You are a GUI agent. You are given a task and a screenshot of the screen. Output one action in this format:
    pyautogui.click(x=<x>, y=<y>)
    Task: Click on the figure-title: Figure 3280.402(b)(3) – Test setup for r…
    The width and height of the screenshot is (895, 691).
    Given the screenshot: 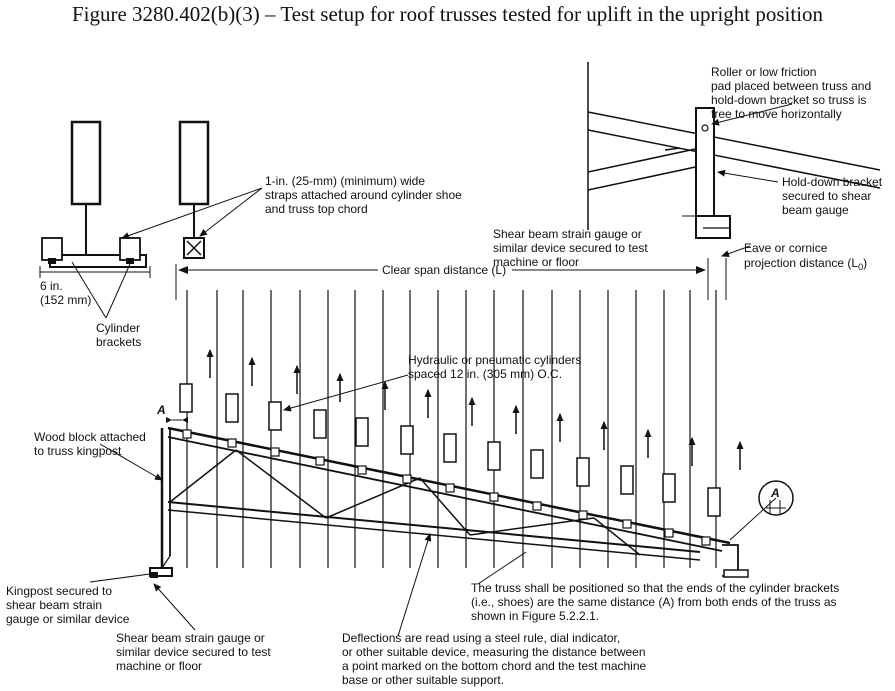 What is the action you would take?
    pyautogui.click(x=447, y=14)
    